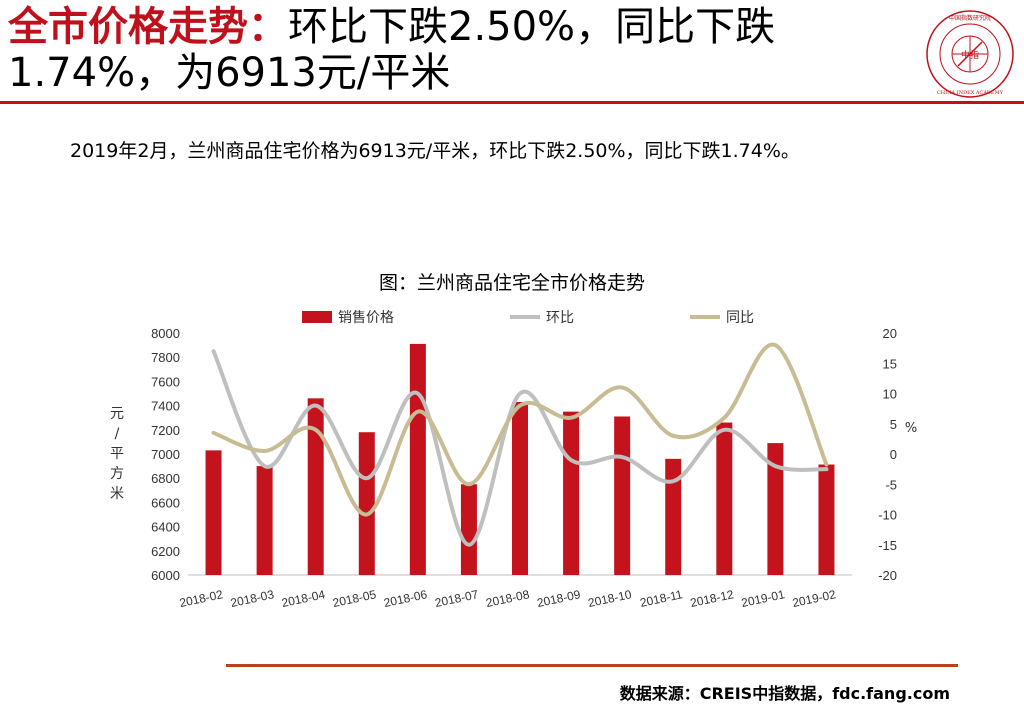 The image size is (1024, 709). What do you see at coordinates (893, 424) in the screenshot?
I see `right-axis-tick: 5` at bounding box center [893, 424].